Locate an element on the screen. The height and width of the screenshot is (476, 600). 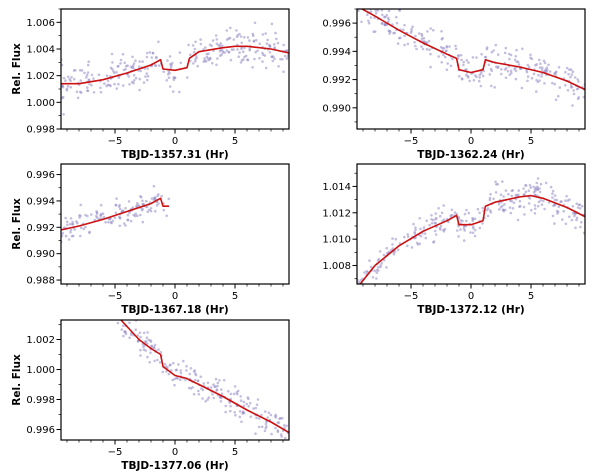
model-line is located at coordinates (175, 65).